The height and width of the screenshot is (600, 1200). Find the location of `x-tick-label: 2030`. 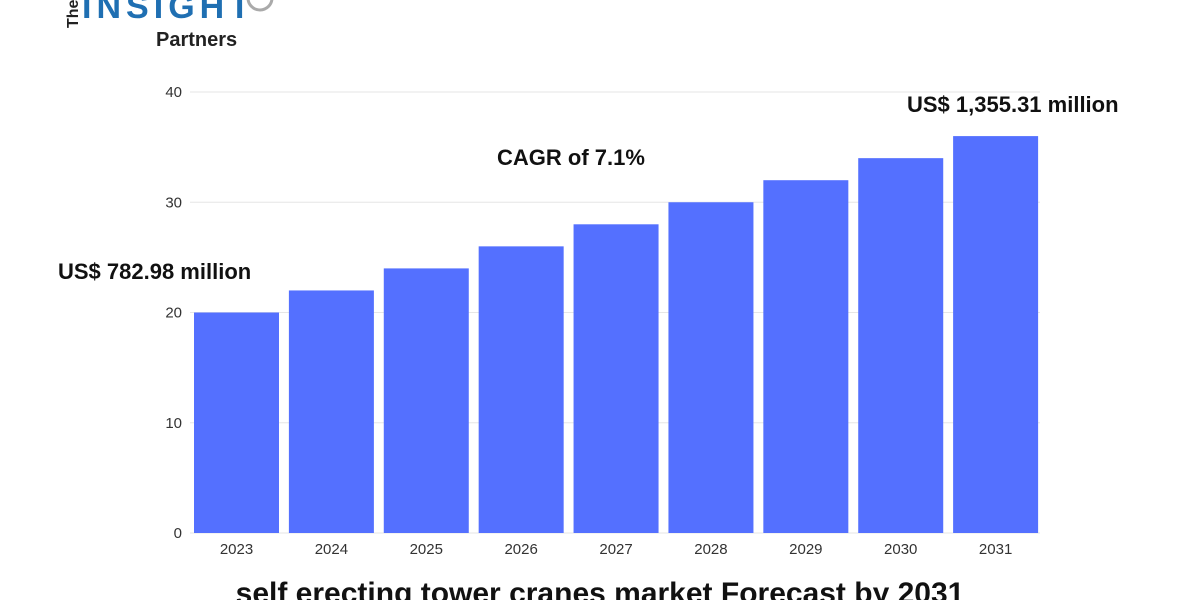

x-tick-label: 2030 is located at coordinates (900, 549).